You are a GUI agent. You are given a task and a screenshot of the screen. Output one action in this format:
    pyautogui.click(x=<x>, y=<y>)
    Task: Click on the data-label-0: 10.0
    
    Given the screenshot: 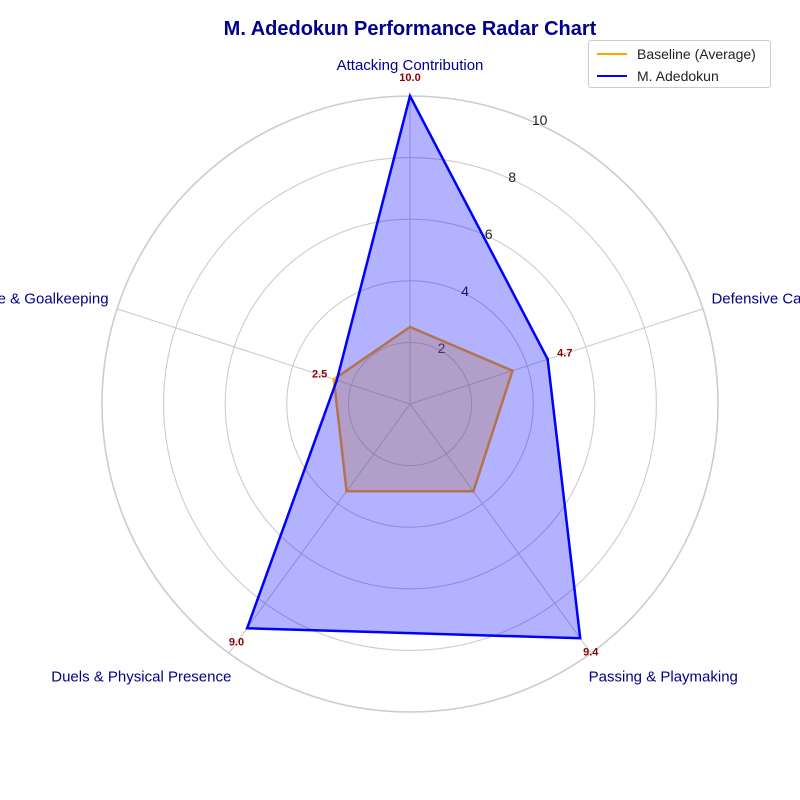 What is the action you would take?
    pyautogui.click(x=409, y=78)
    